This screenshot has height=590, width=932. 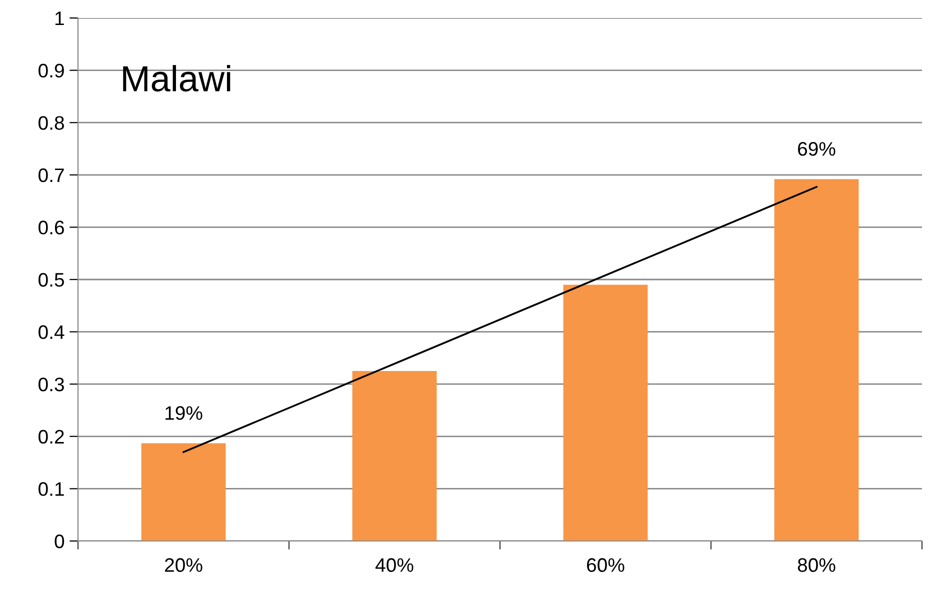 I want to click on data-label: 19%, so click(x=184, y=413).